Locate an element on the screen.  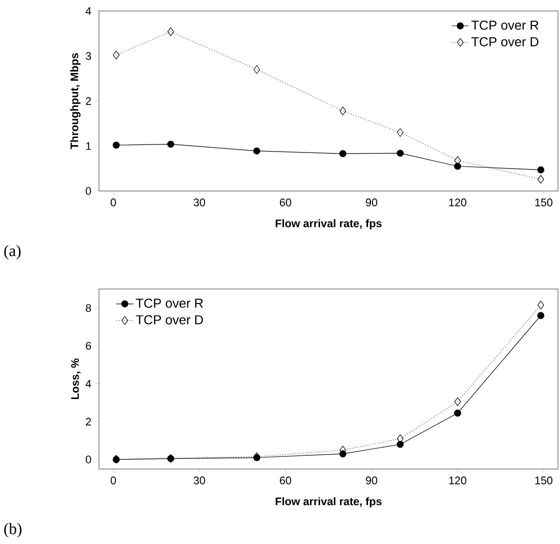
y-tick-label: 8 is located at coordinates (88, 308).